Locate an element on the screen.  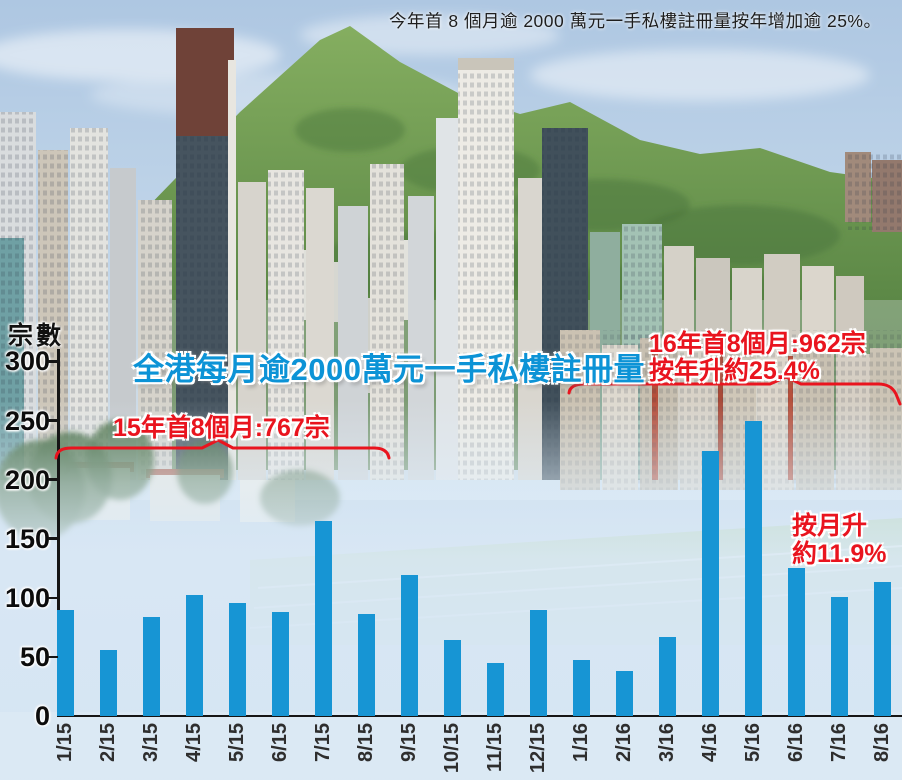
bar-2/15 is located at coordinates (108, 682).